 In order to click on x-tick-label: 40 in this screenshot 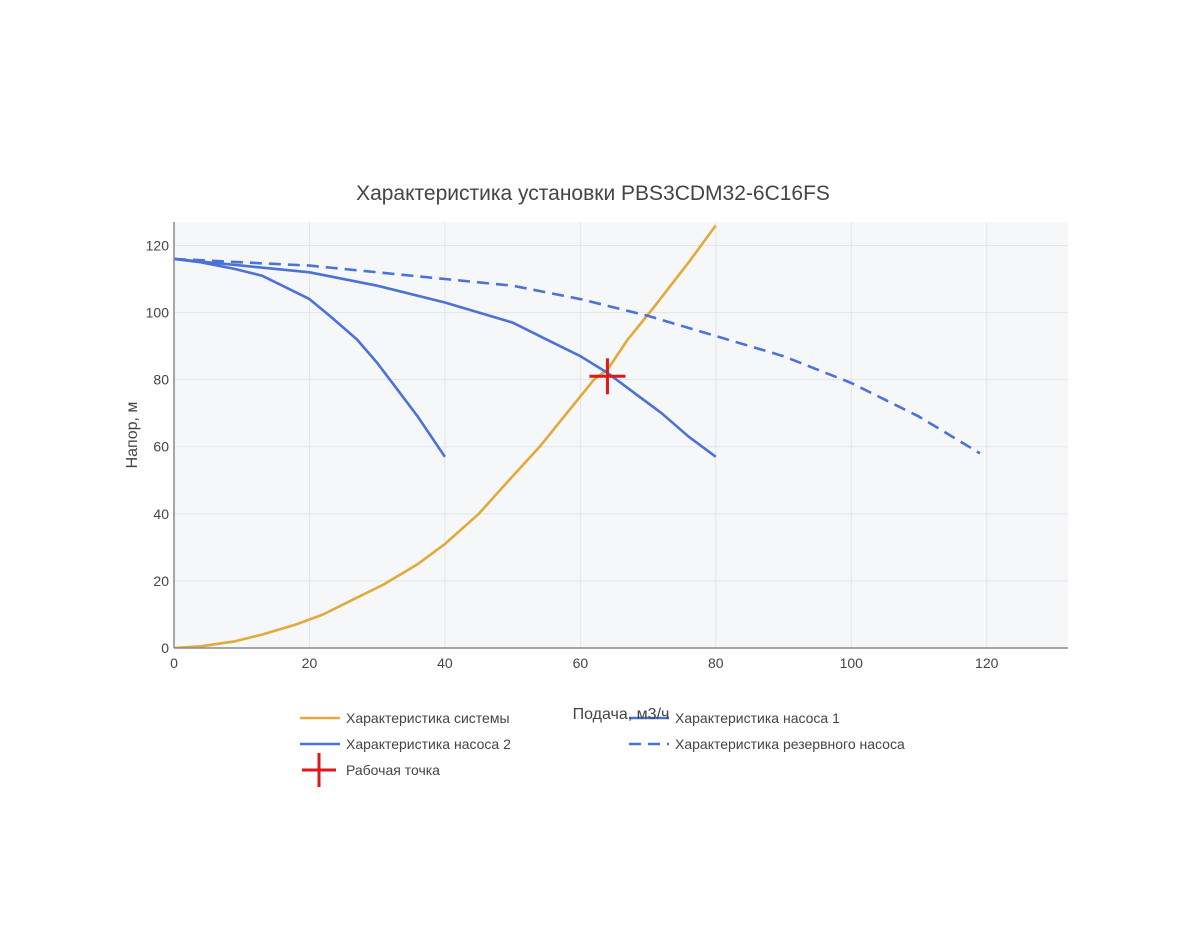, I will do `click(445, 663)`.